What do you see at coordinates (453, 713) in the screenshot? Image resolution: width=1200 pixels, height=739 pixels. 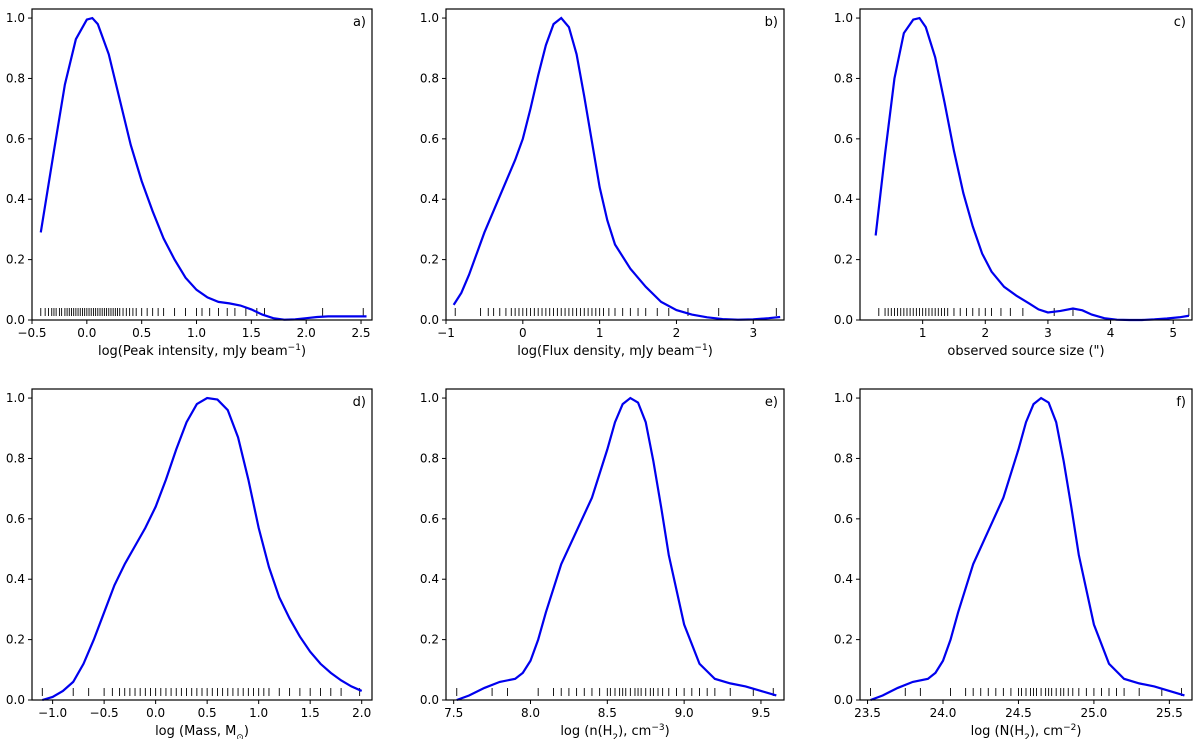 I see `x-tick-label: 7.5` at bounding box center [453, 713].